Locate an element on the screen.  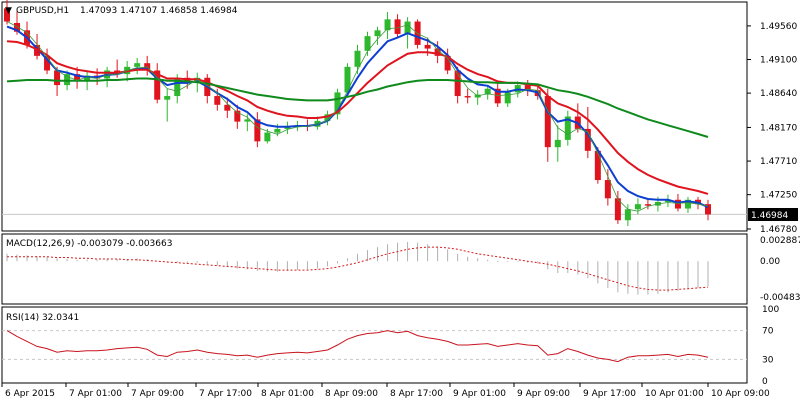
rsi-tick-label: 70 is located at coordinates (768, 332).